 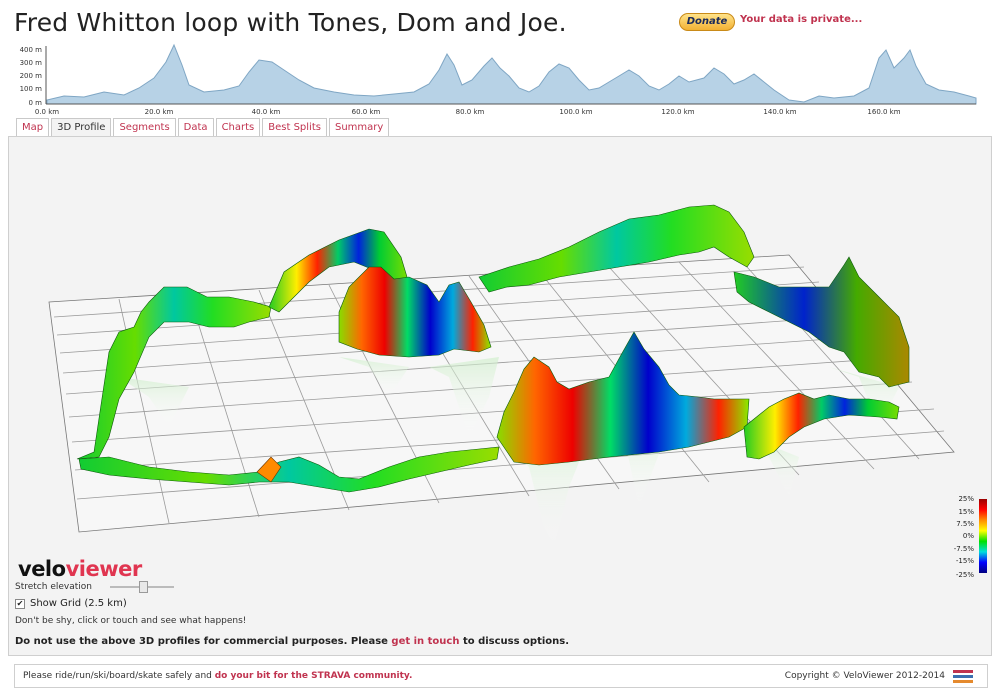 I want to click on veloviewer-logo: veloviewer, so click(x=80, y=569).